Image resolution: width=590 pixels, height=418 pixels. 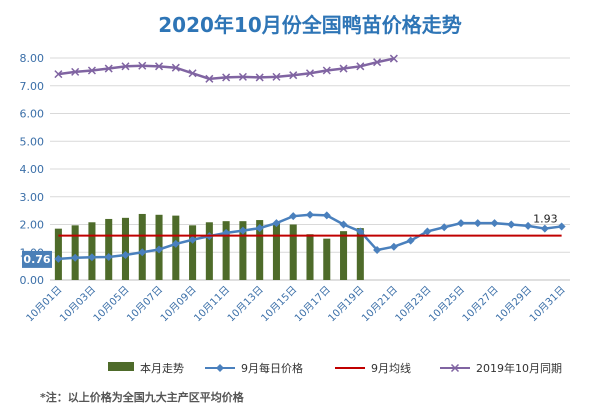 What do you see at coordinates (32, 141) in the screenshot?
I see `y-tick-label: 5.00` at bounding box center [32, 141].